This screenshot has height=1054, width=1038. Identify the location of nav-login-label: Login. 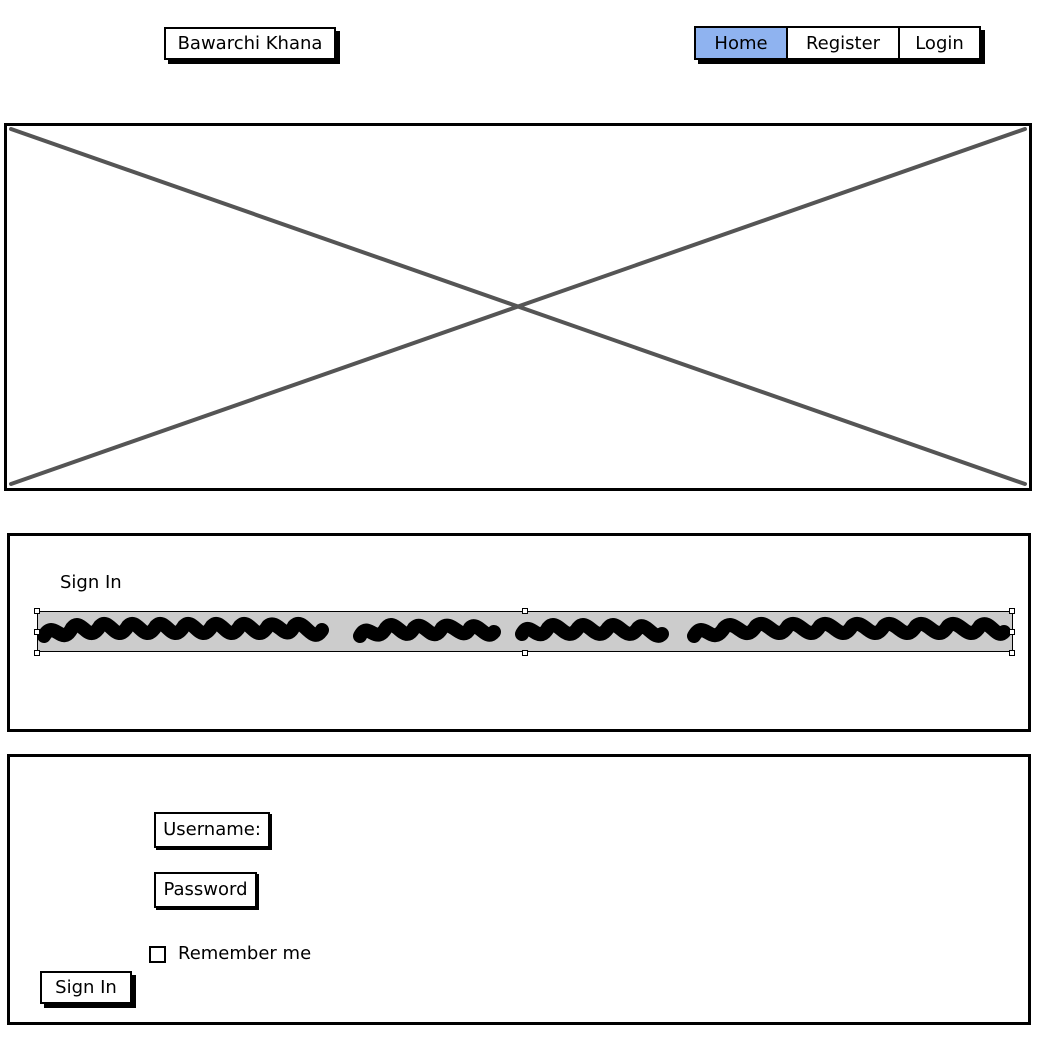
(939, 43).